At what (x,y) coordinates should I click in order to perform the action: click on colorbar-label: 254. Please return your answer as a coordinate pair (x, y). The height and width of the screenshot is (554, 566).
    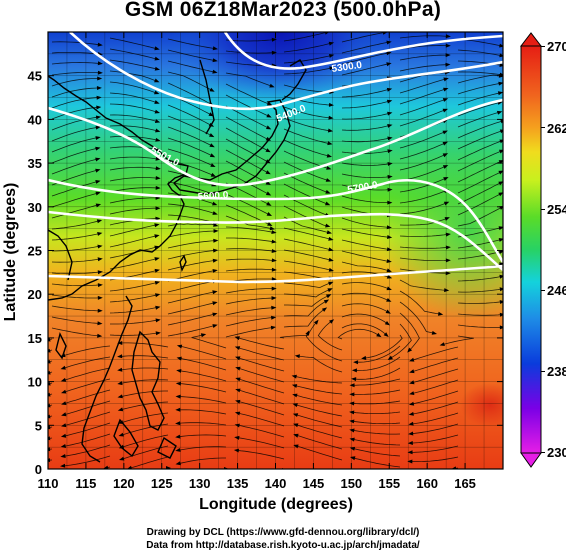
    Looking at the image, I should click on (556, 209).